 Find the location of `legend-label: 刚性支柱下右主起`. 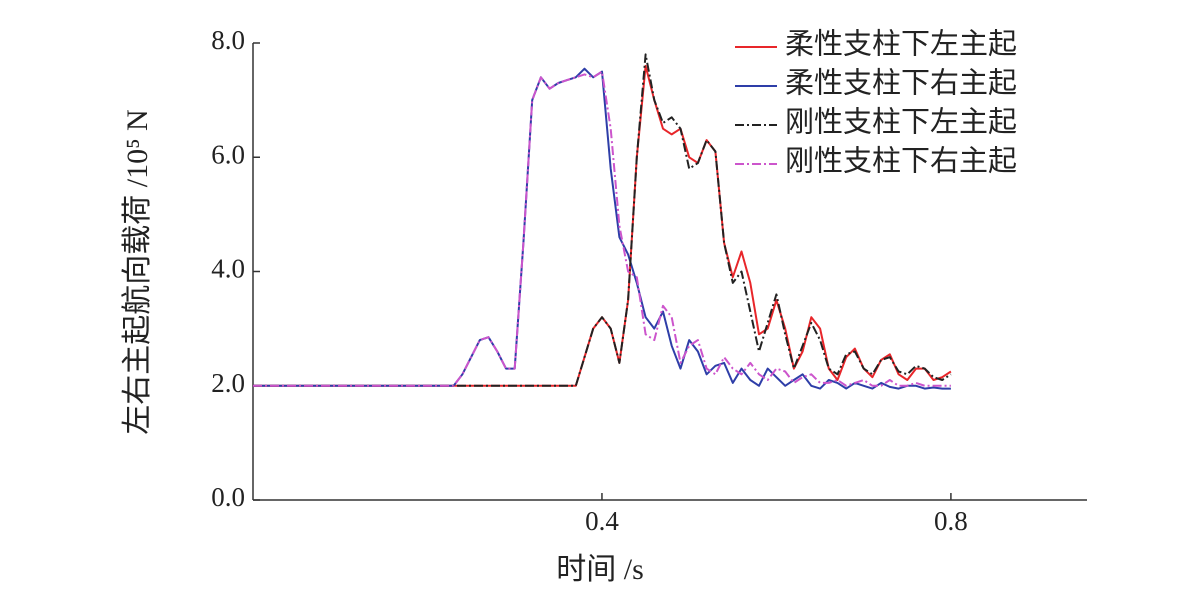

legend-label: 刚性支柱下右主起 is located at coordinates (901, 161).